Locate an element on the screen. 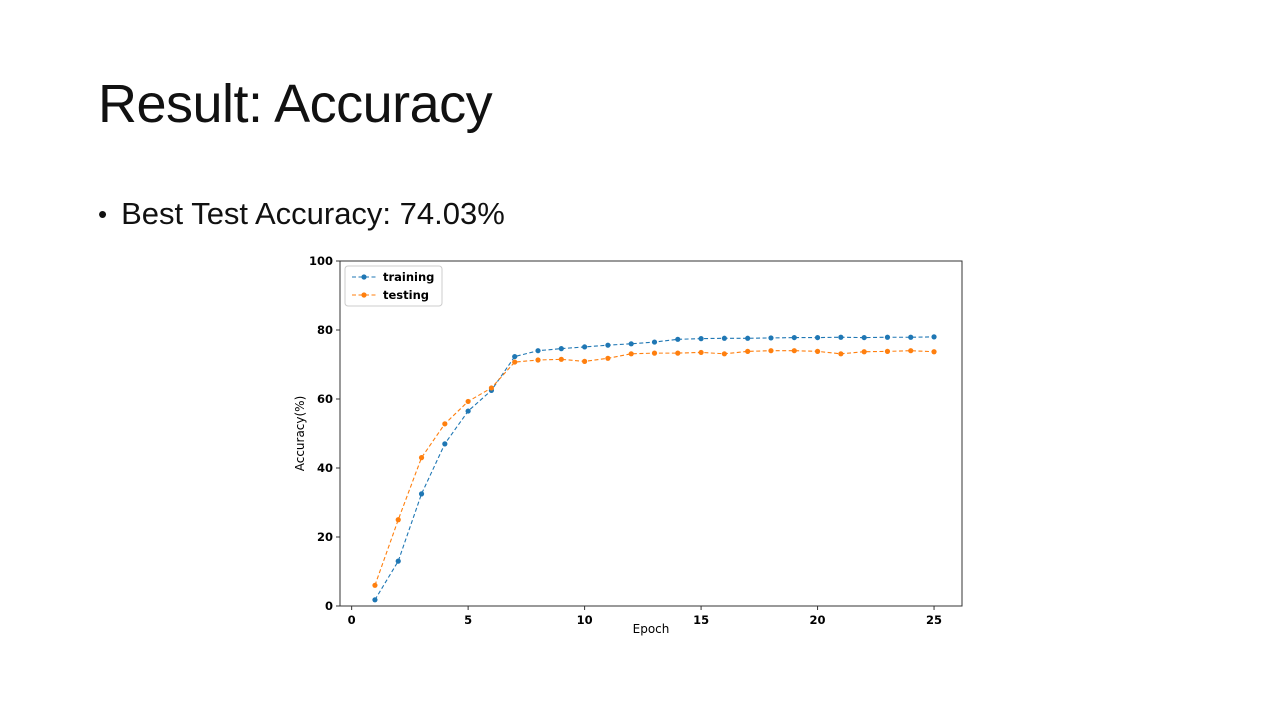  y-tick-label: 0 is located at coordinates (329, 606).